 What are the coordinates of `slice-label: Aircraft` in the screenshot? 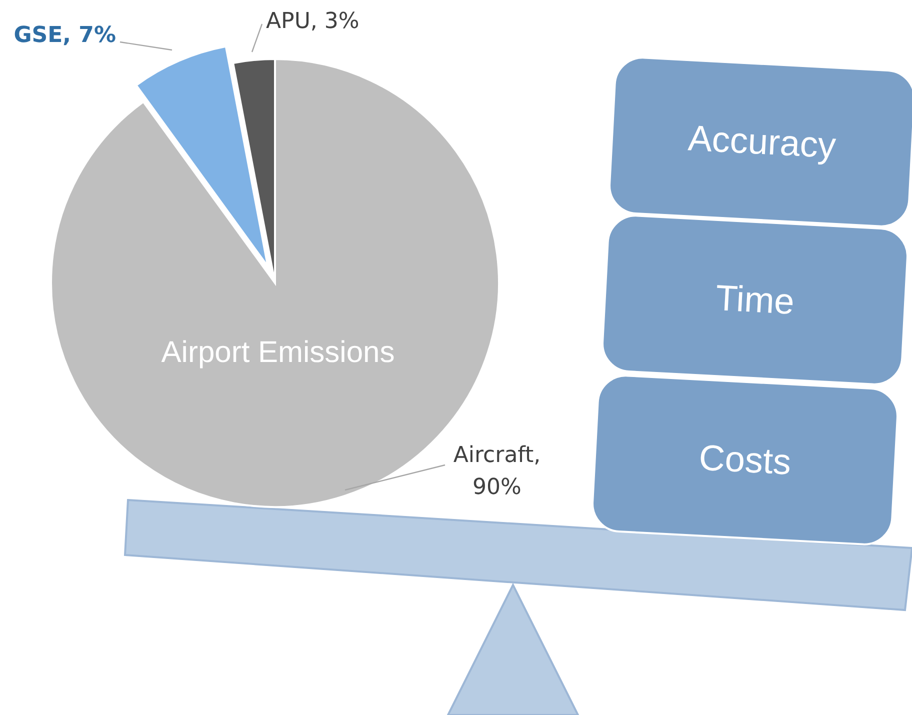 It's located at (493, 455).